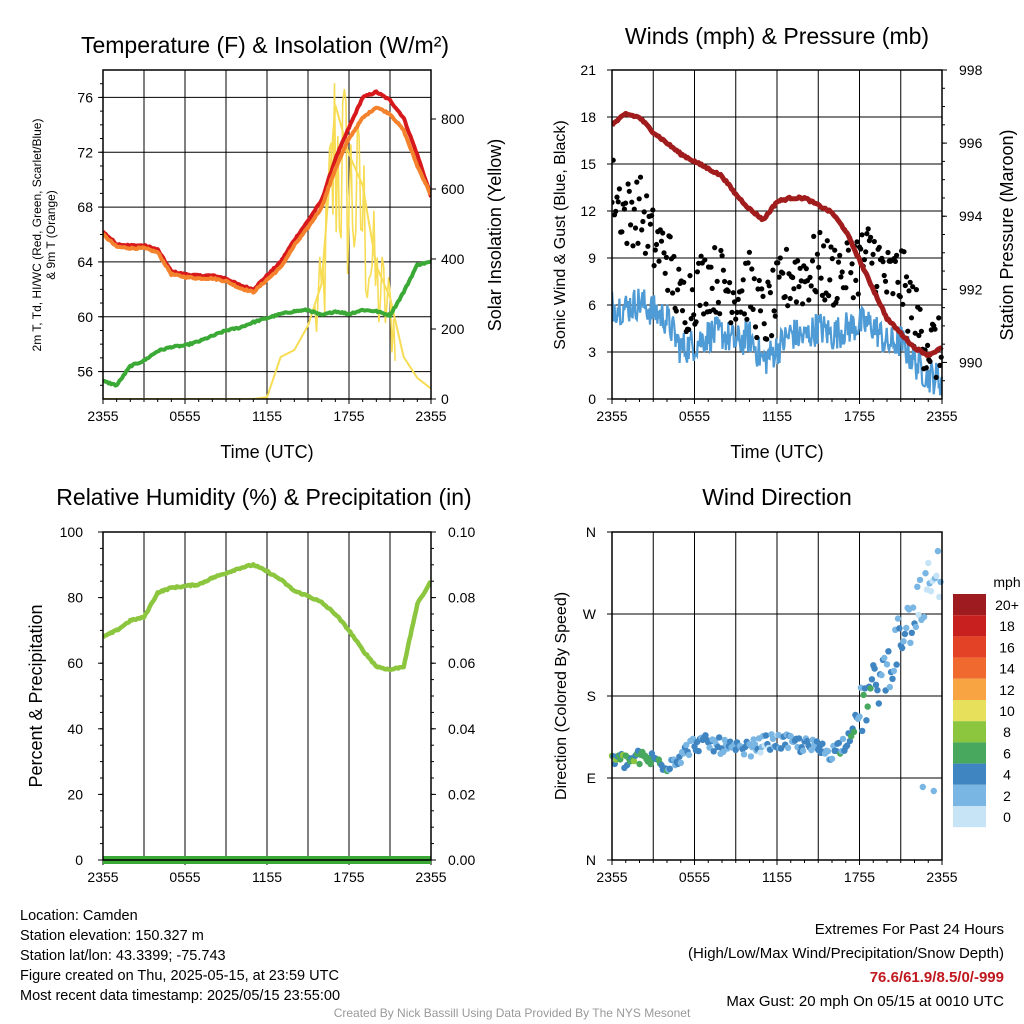  Describe the element at coordinates (112, 936) in the screenshot. I see `station-elevation: Station elevation: 150.327 m` at that location.